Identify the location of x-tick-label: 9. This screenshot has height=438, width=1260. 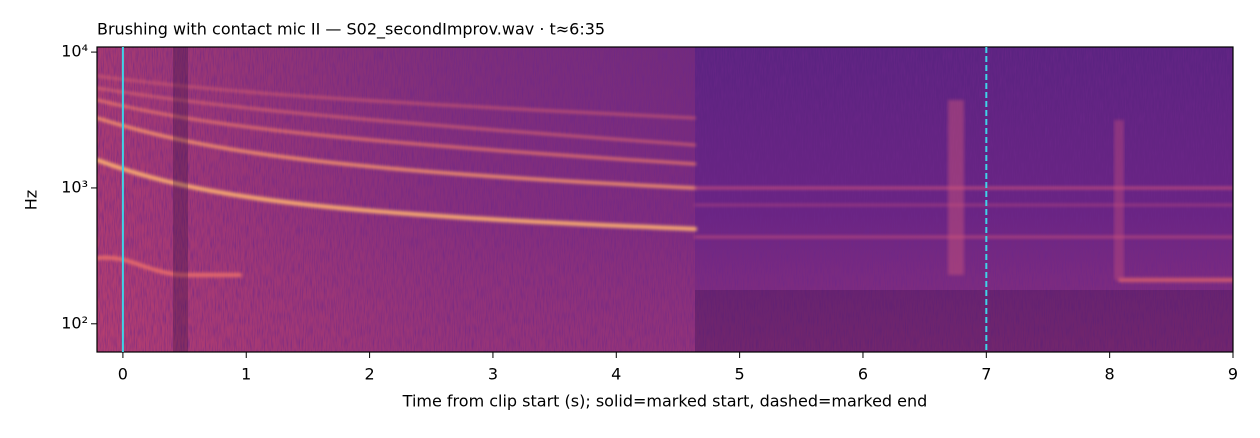
(1233, 374).